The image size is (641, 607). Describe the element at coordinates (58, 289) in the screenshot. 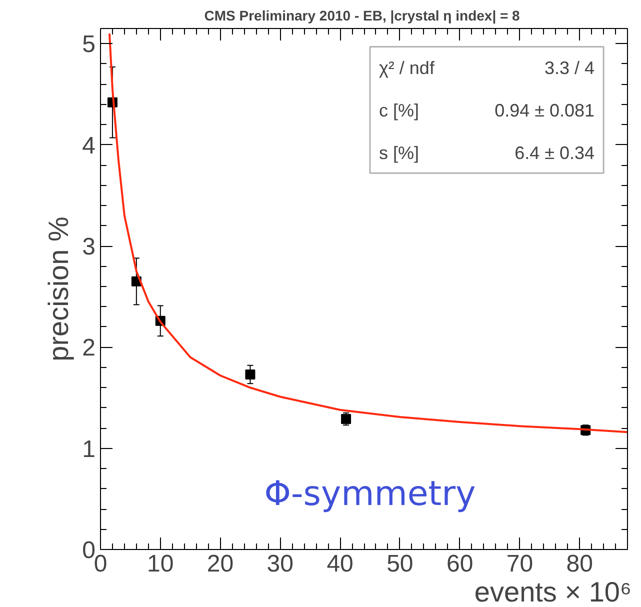

I see `y-axis-title: precision %` at that location.